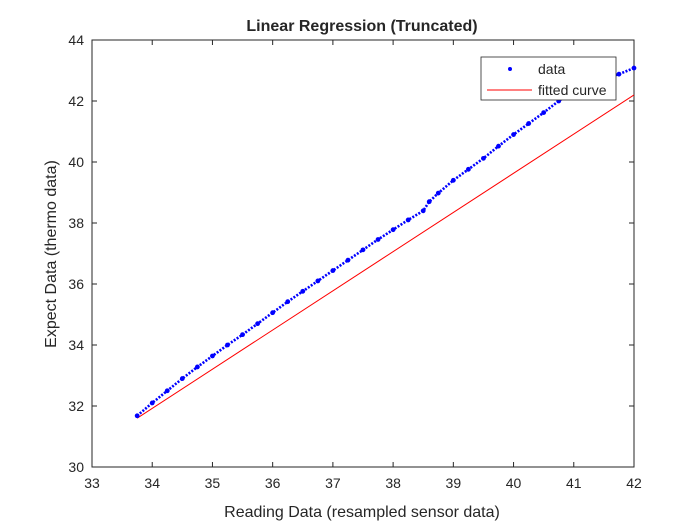 The width and height of the screenshot is (700, 530). What do you see at coordinates (273, 483) in the screenshot?
I see `x-tick-label: 36` at bounding box center [273, 483].